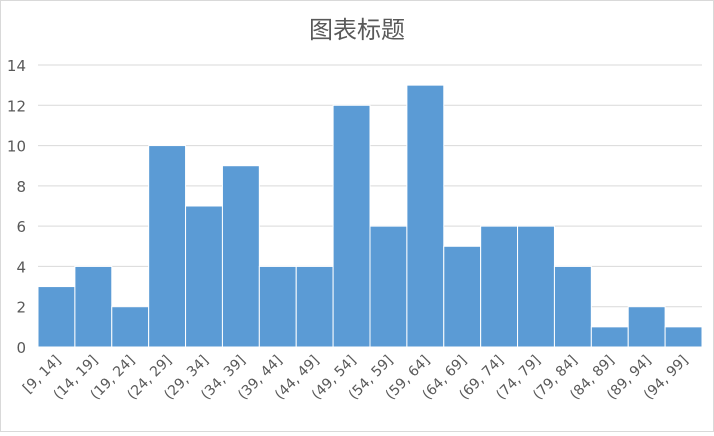 This screenshot has height=436, width=714. Describe the element at coordinates (21, 227) in the screenshot. I see `y-tick-label: 6` at that location.